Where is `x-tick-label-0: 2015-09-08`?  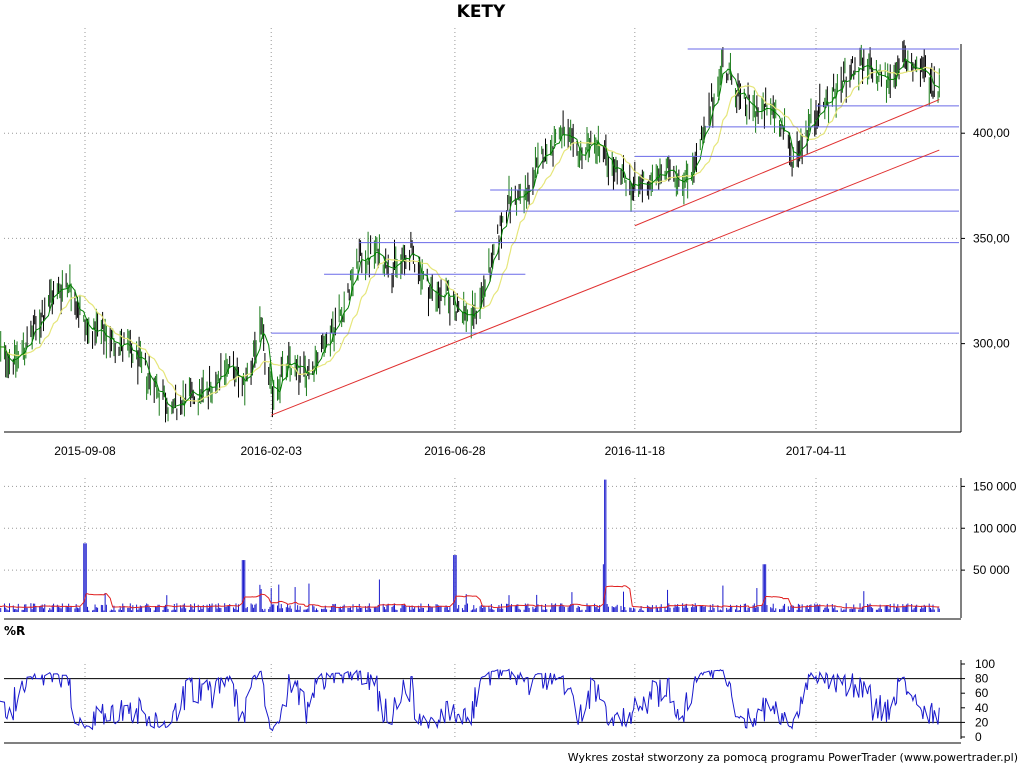 x-tick-label-0: 2015-09-08 is located at coordinates (85, 451).